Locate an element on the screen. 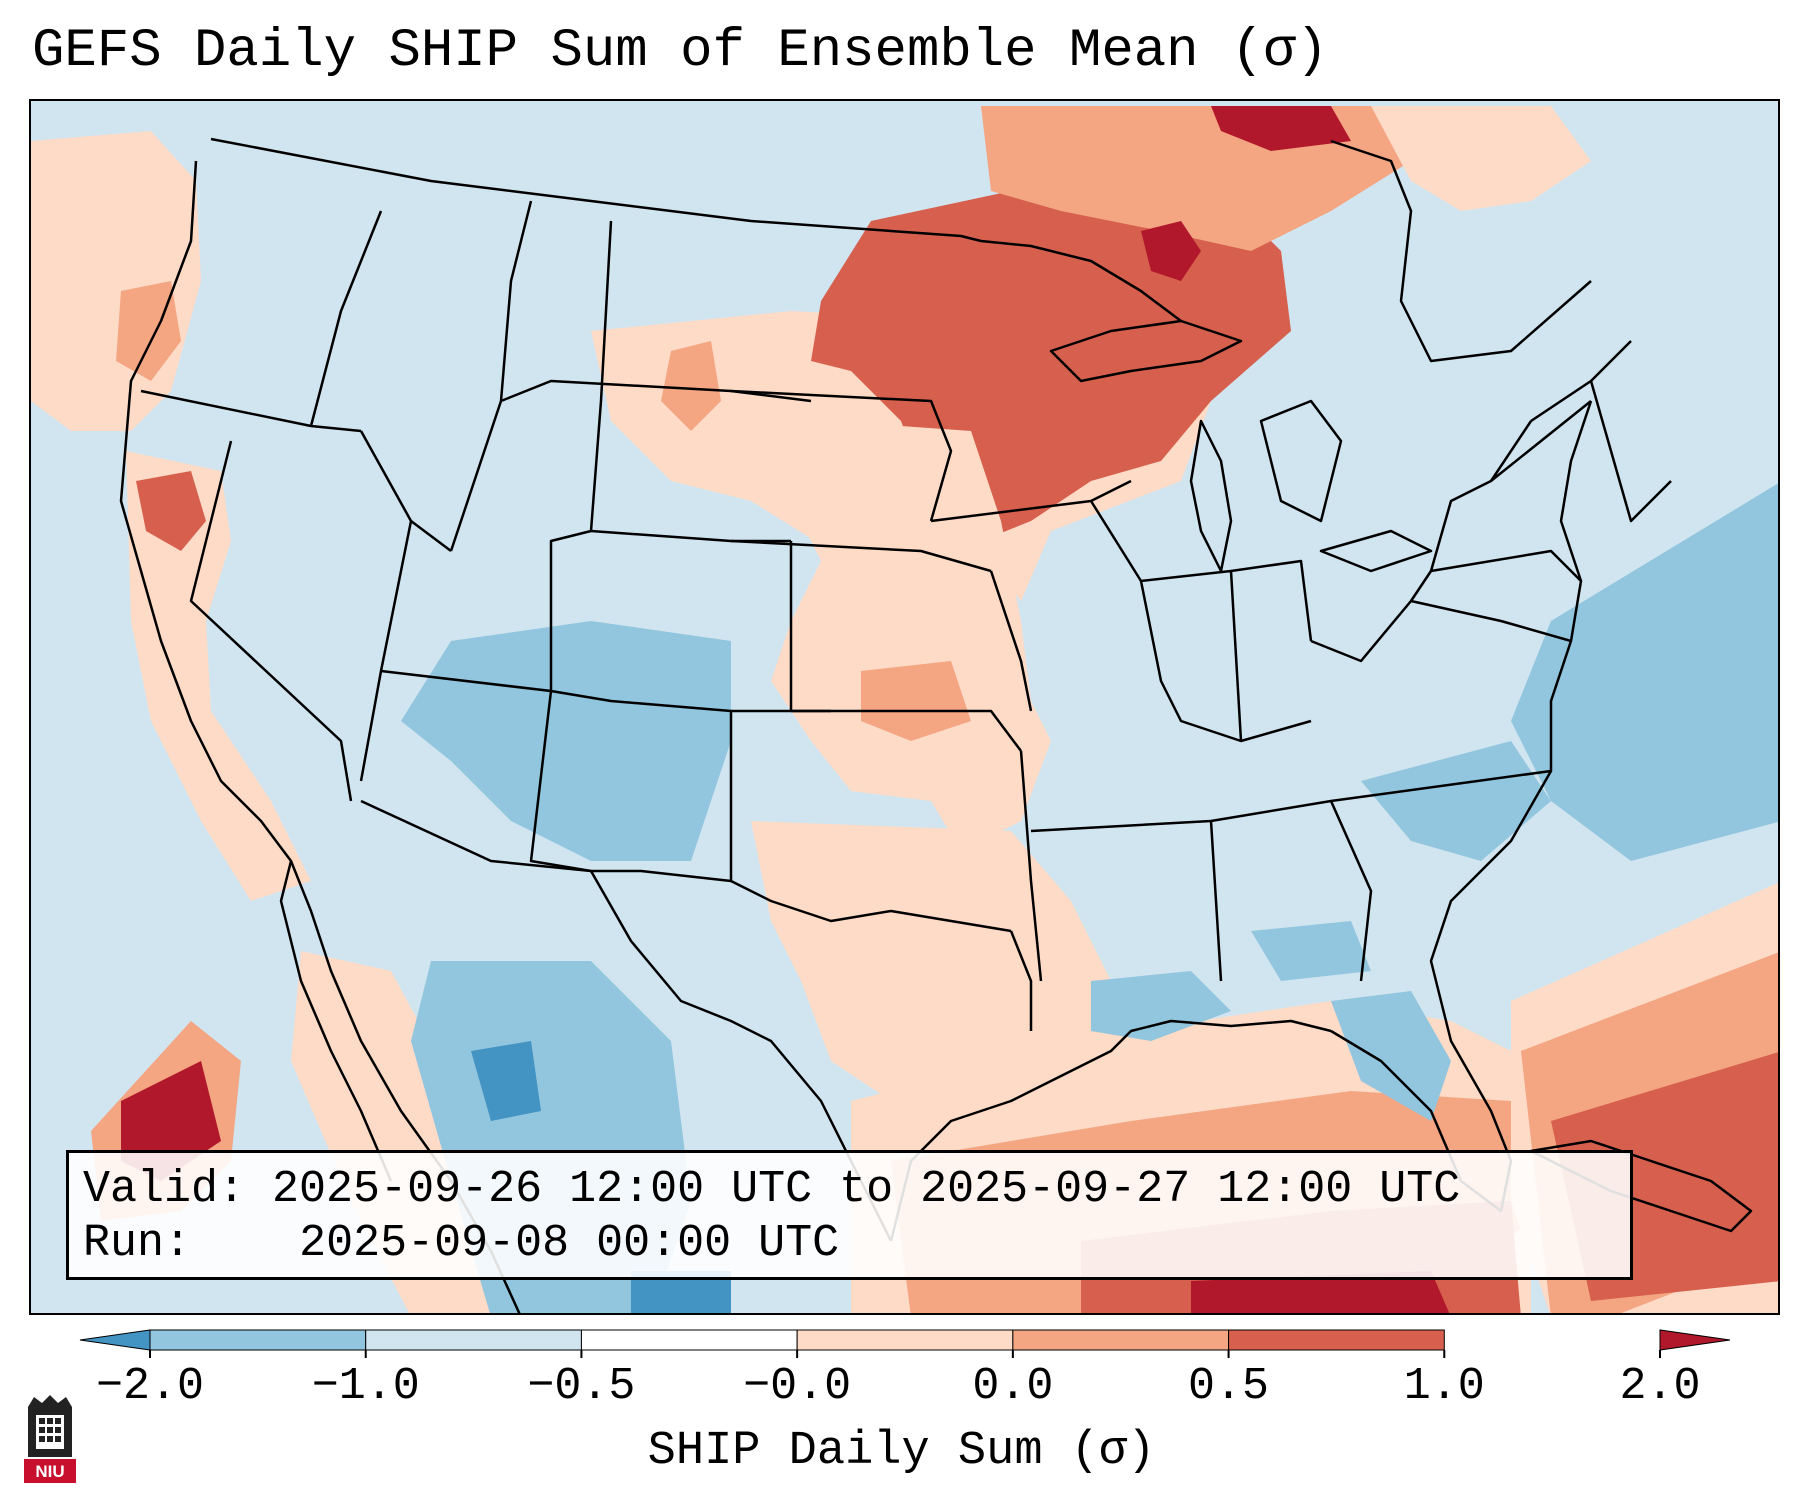 The height and width of the screenshot is (1506, 1803). region-central-plains is located at coordinates (911, 636).